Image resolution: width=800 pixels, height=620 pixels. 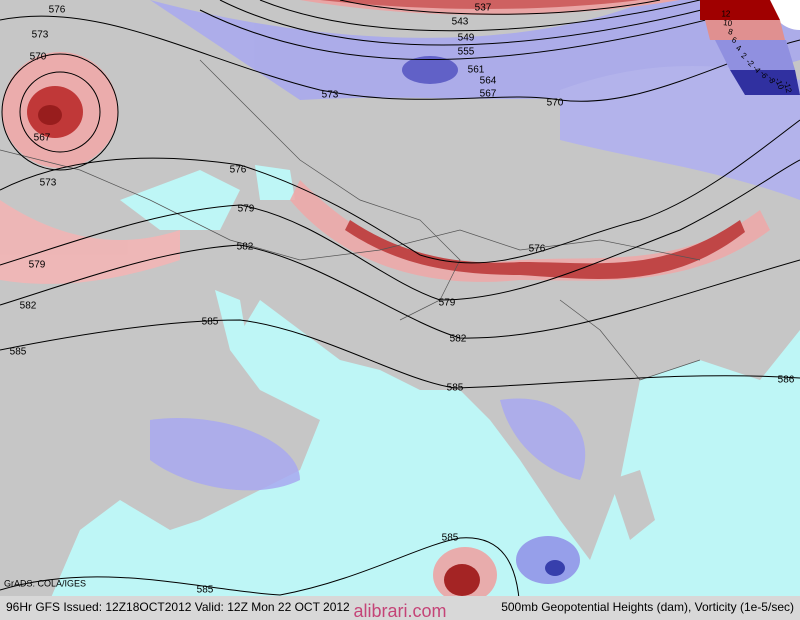 What do you see at coordinates (488, 81) in the screenshot?
I see `contour-label: 564` at bounding box center [488, 81].